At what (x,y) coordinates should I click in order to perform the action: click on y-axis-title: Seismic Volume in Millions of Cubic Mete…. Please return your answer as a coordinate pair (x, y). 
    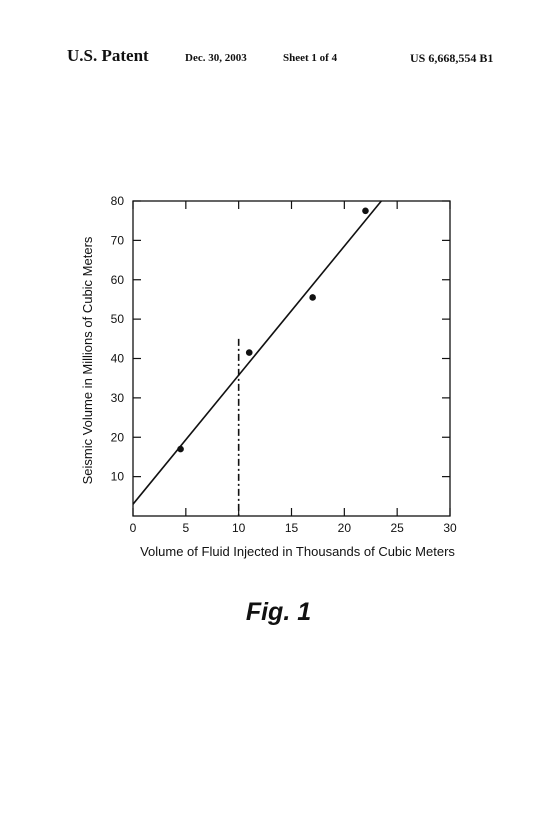
    Looking at the image, I should click on (87, 360).